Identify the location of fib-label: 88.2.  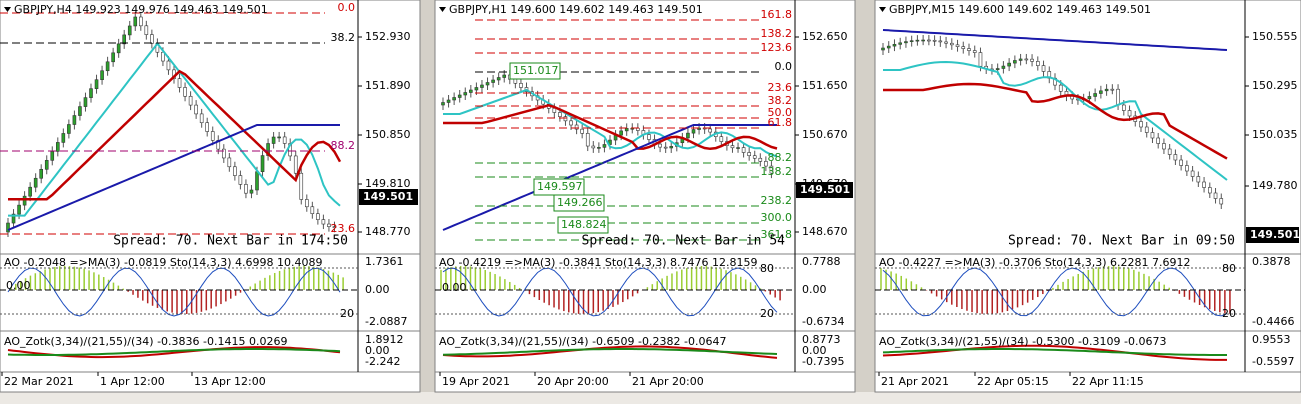
(780, 157).